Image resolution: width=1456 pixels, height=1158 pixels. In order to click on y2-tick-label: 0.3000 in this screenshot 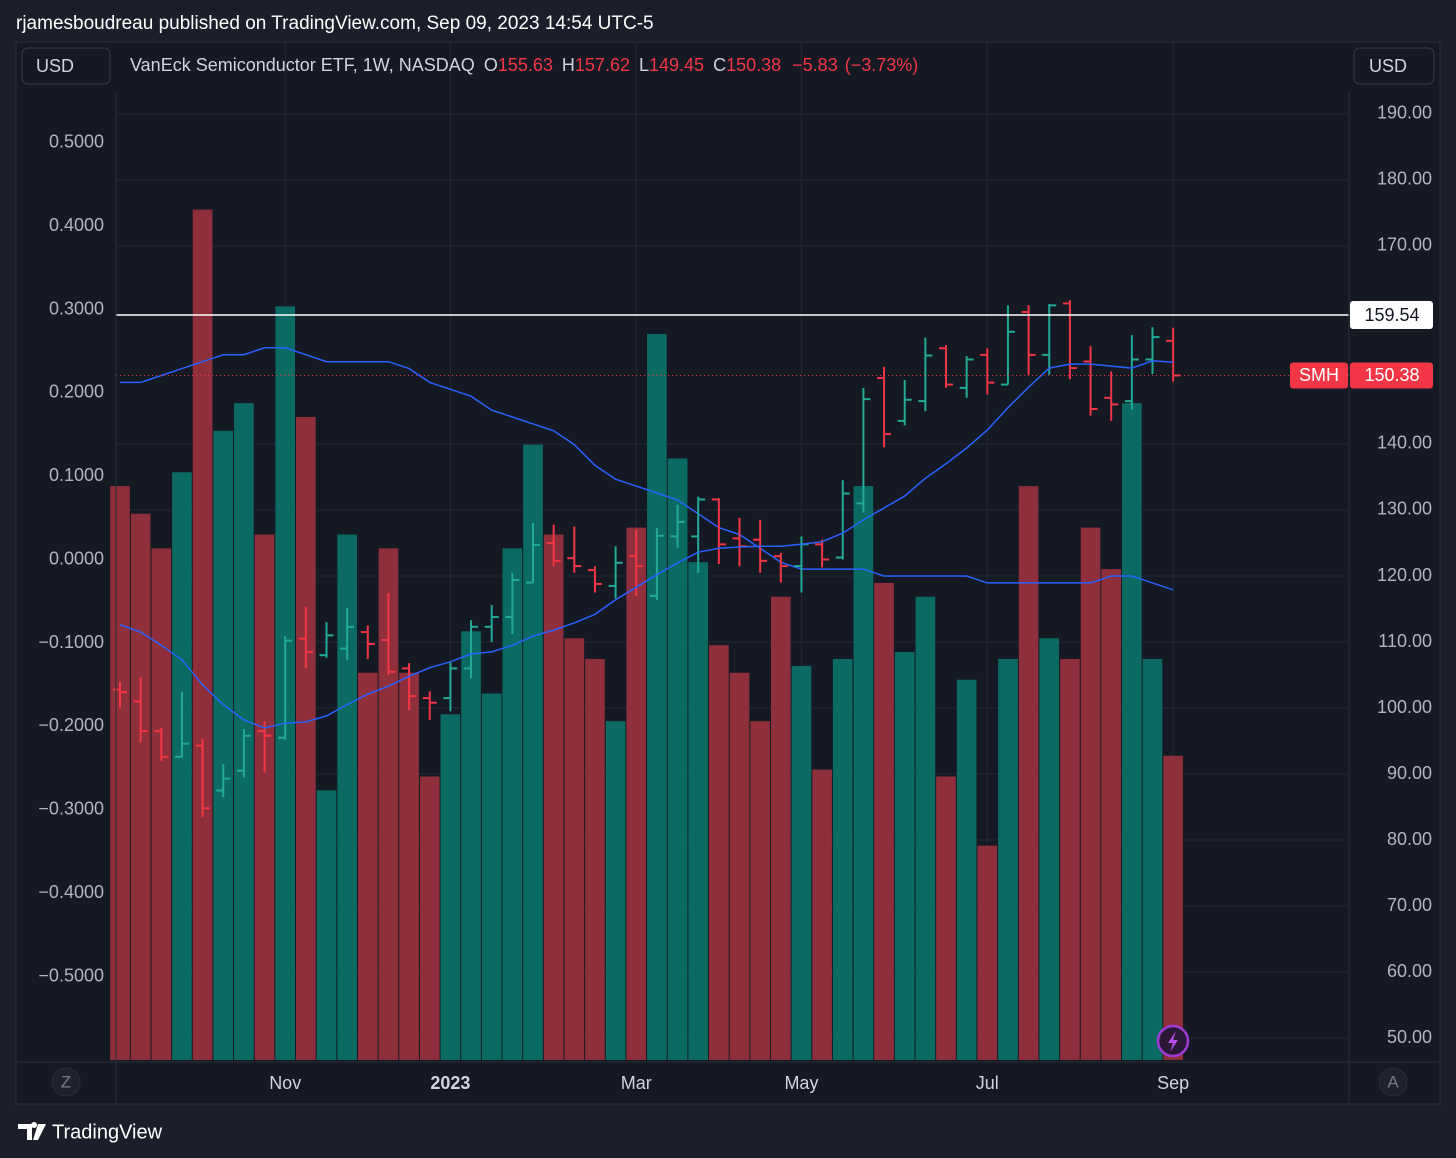, I will do `click(76, 308)`.